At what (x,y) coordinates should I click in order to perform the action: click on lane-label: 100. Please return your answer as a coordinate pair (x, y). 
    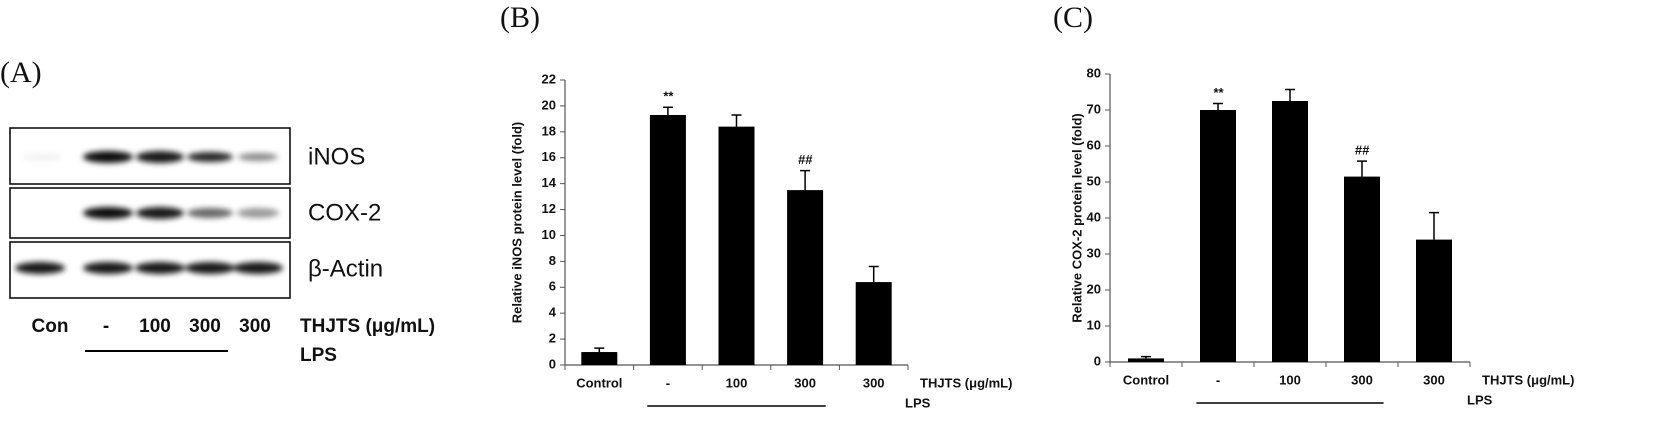
    Looking at the image, I should click on (155, 326).